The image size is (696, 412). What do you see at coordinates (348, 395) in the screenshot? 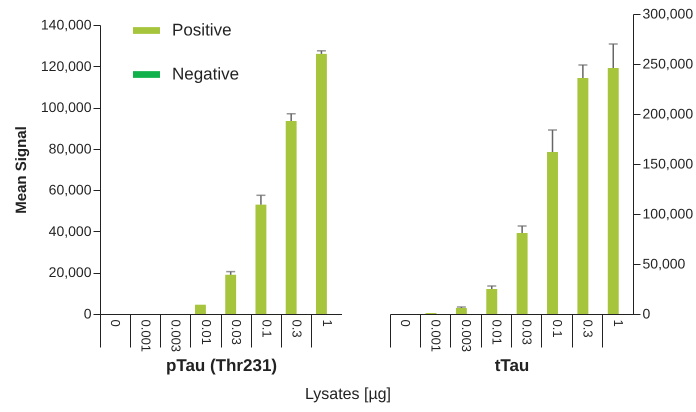
I see `text: Lysates [µg]` at bounding box center [348, 395].